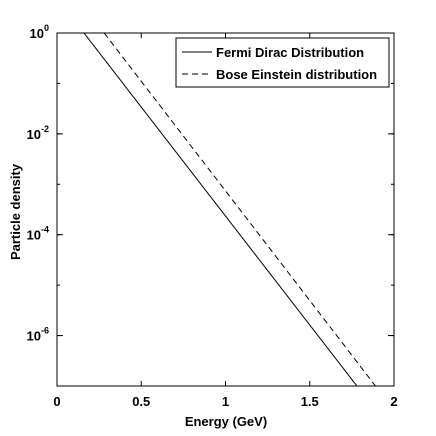  Describe the element at coordinates (226, 421) in the screenshot. I see `x-axis-label: Energy (GeV)` at that location.